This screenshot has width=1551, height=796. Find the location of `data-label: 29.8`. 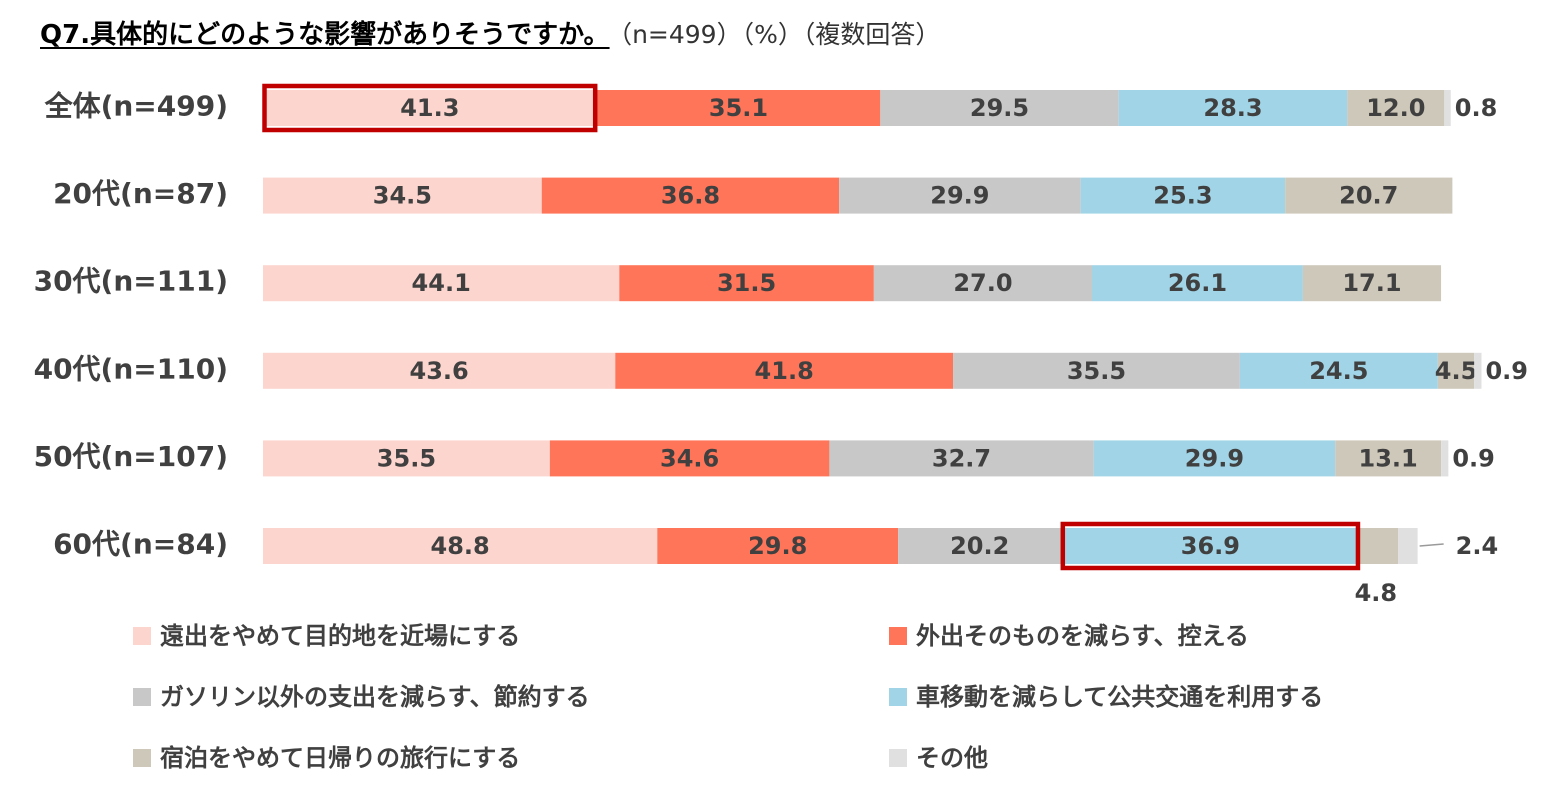

data-label: 29.8 is located at coordinates (777, 546).